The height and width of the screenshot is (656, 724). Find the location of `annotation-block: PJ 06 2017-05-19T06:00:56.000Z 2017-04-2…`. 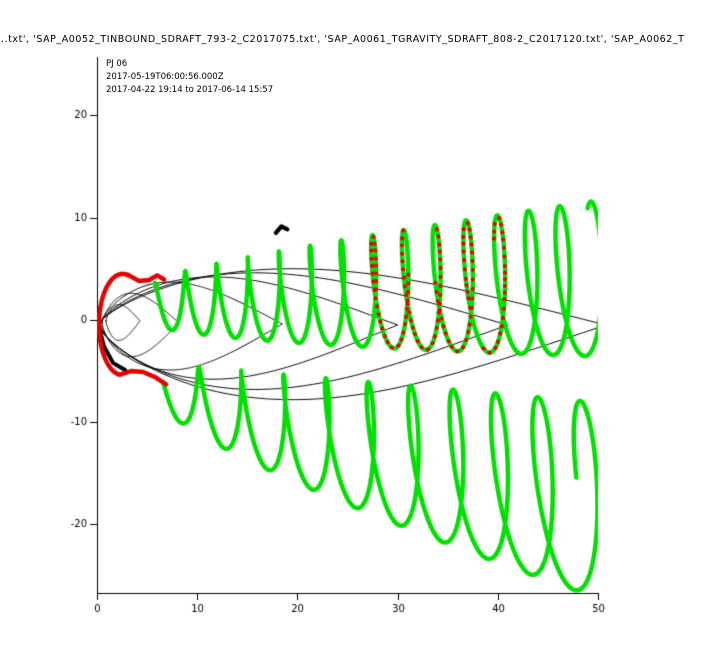

annotation-block: PJ 06 2017-05-19T06:00:56.000Z 2017-04-2… is located at coordinates (189, 77).